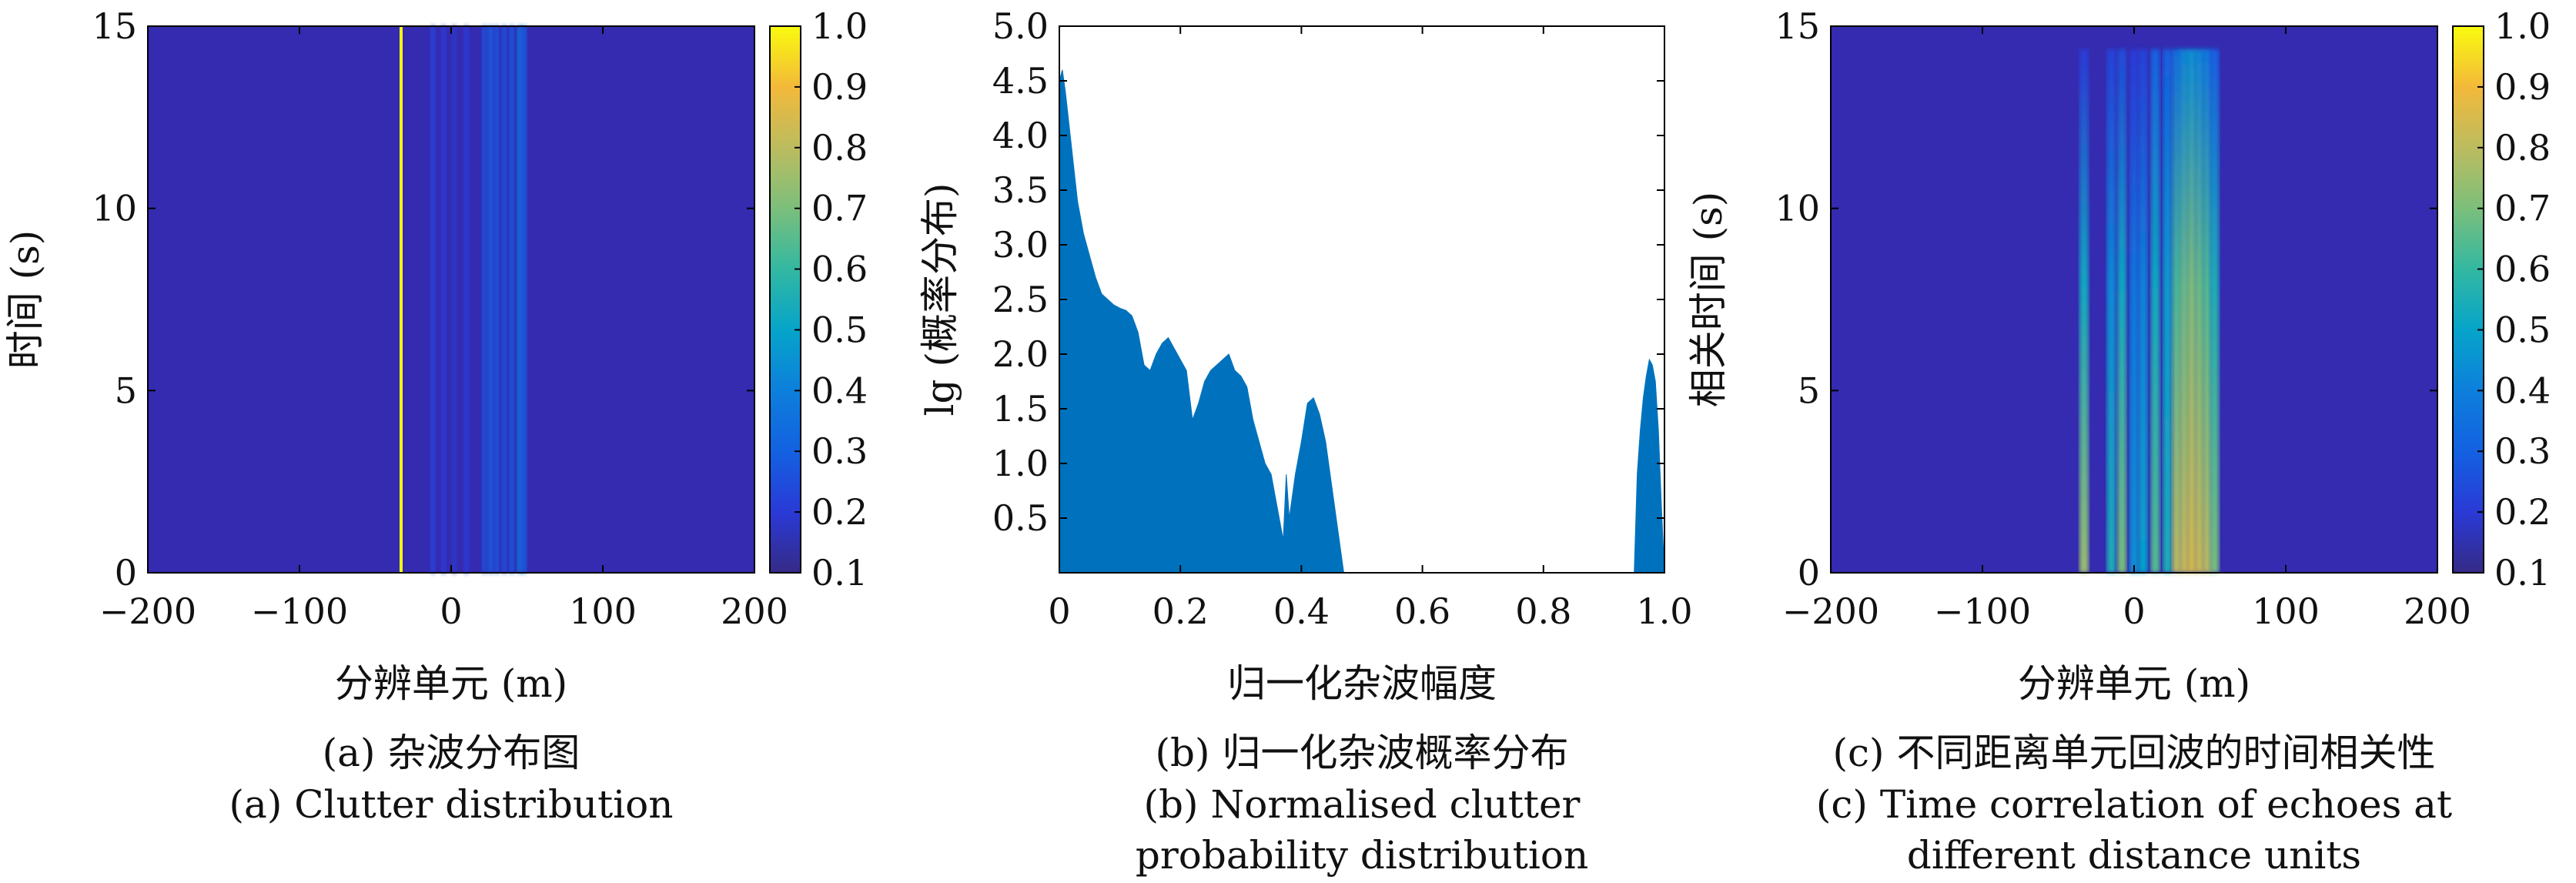 The width and height of the screenshot is (2576, 883). Describe the element at coordinates (832, 299) in the screenshot. I see `colorbar-a-ticks: 0.1 0.2 0.3 0.4 0.5 0.6 0.7 0.8 0.9 1.0` at that location.